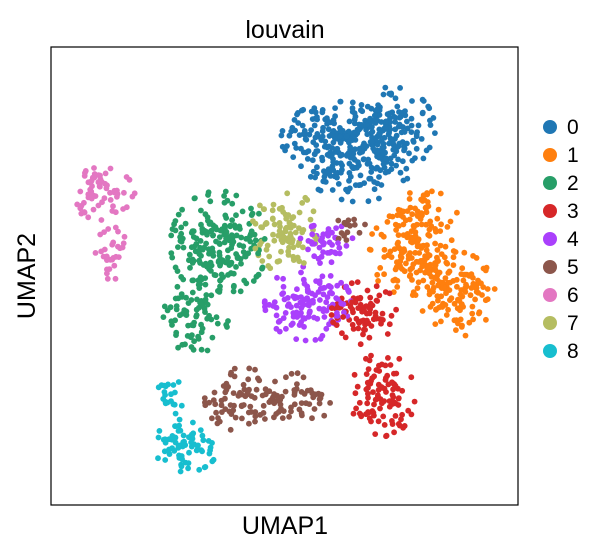  I want to click on legend-label-0: 0, so click(573, 127).